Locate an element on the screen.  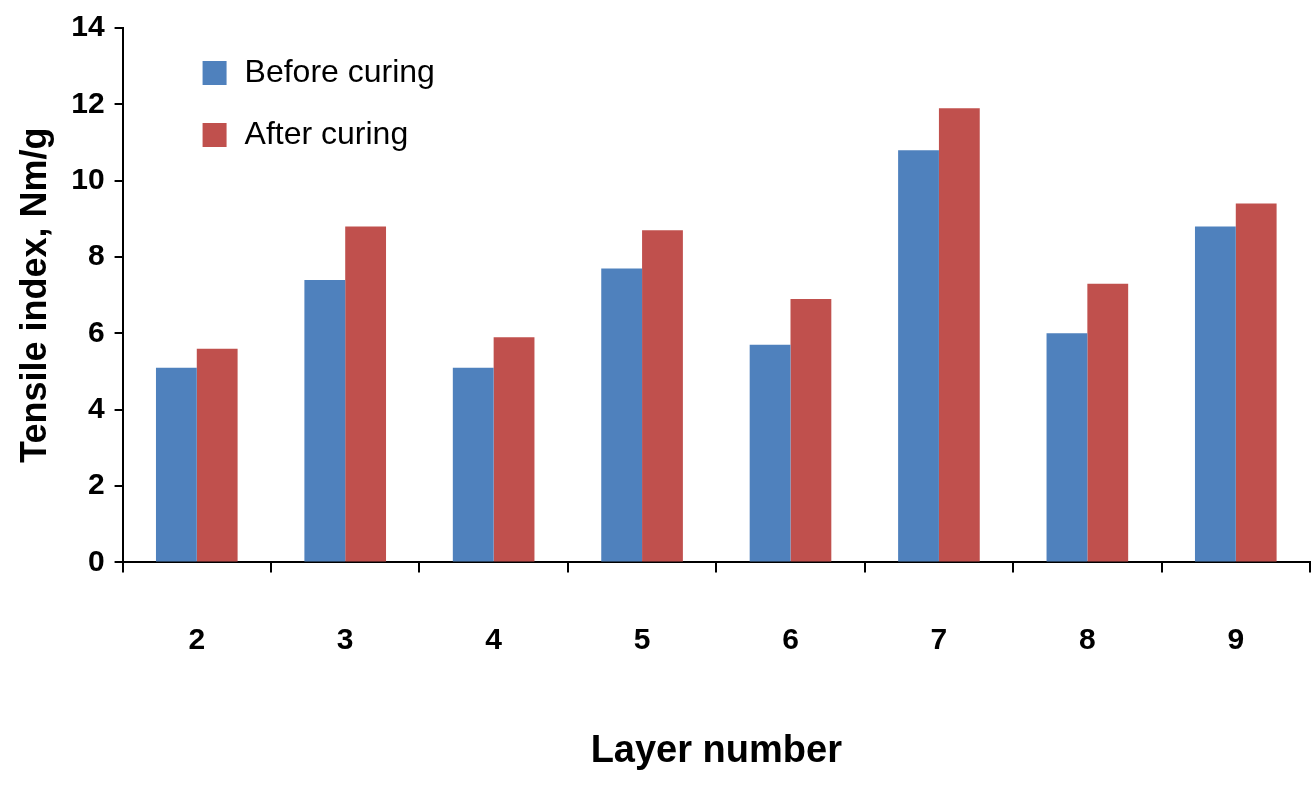
y-tick-label: 8 is located at coordinates (96, 255).